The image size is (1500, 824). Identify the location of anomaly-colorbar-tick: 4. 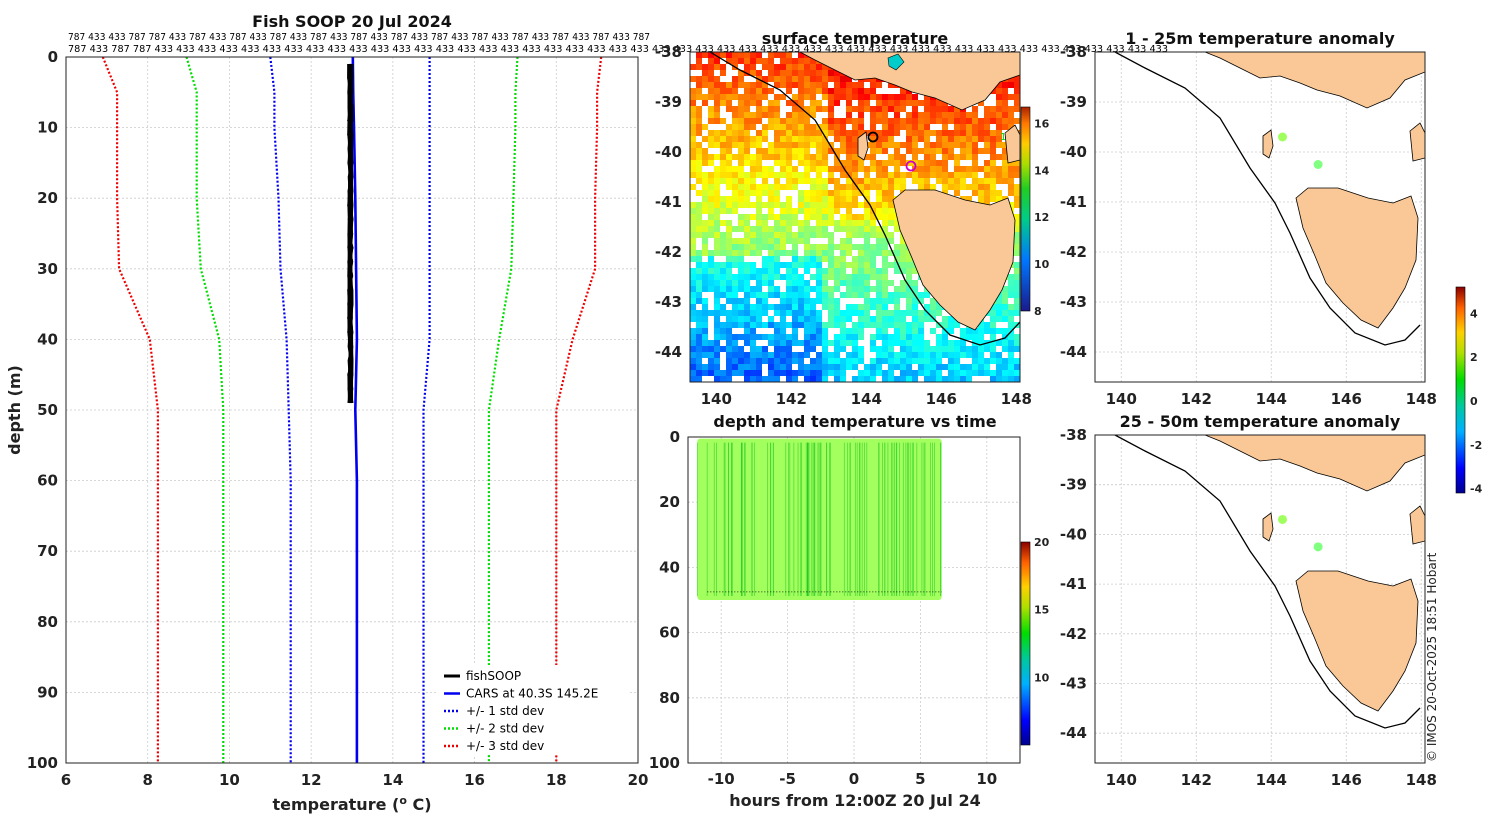
(1474, 313).